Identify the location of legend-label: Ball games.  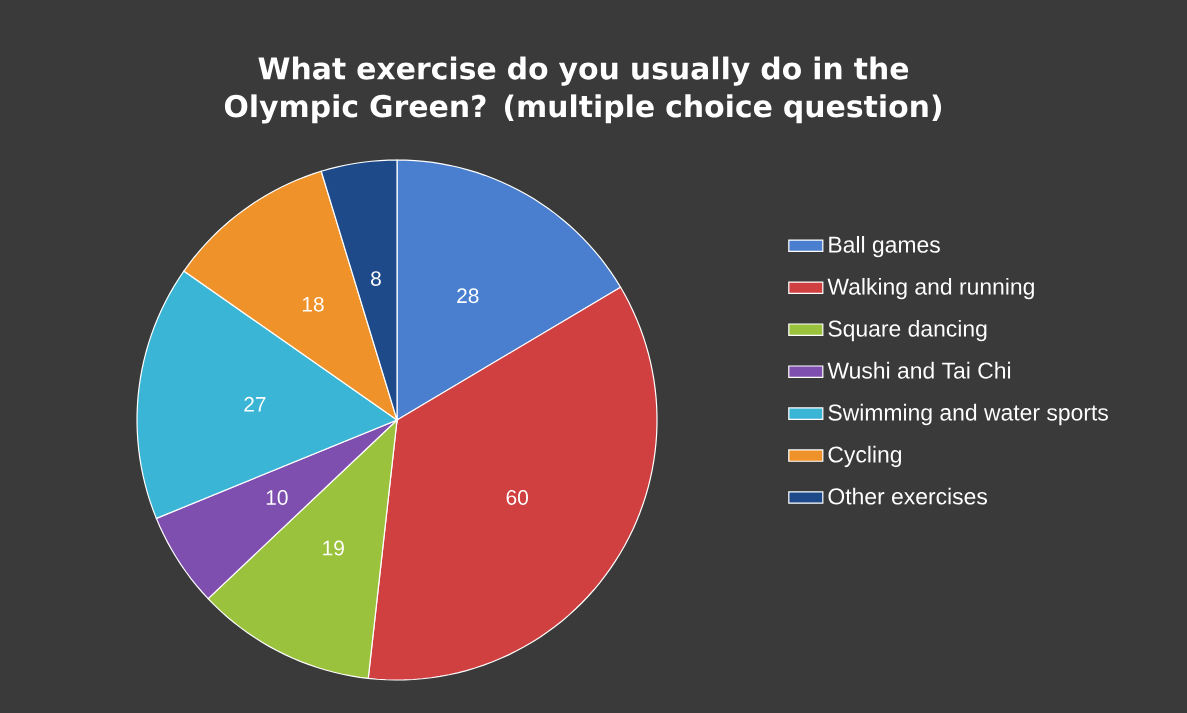
(884, 246).